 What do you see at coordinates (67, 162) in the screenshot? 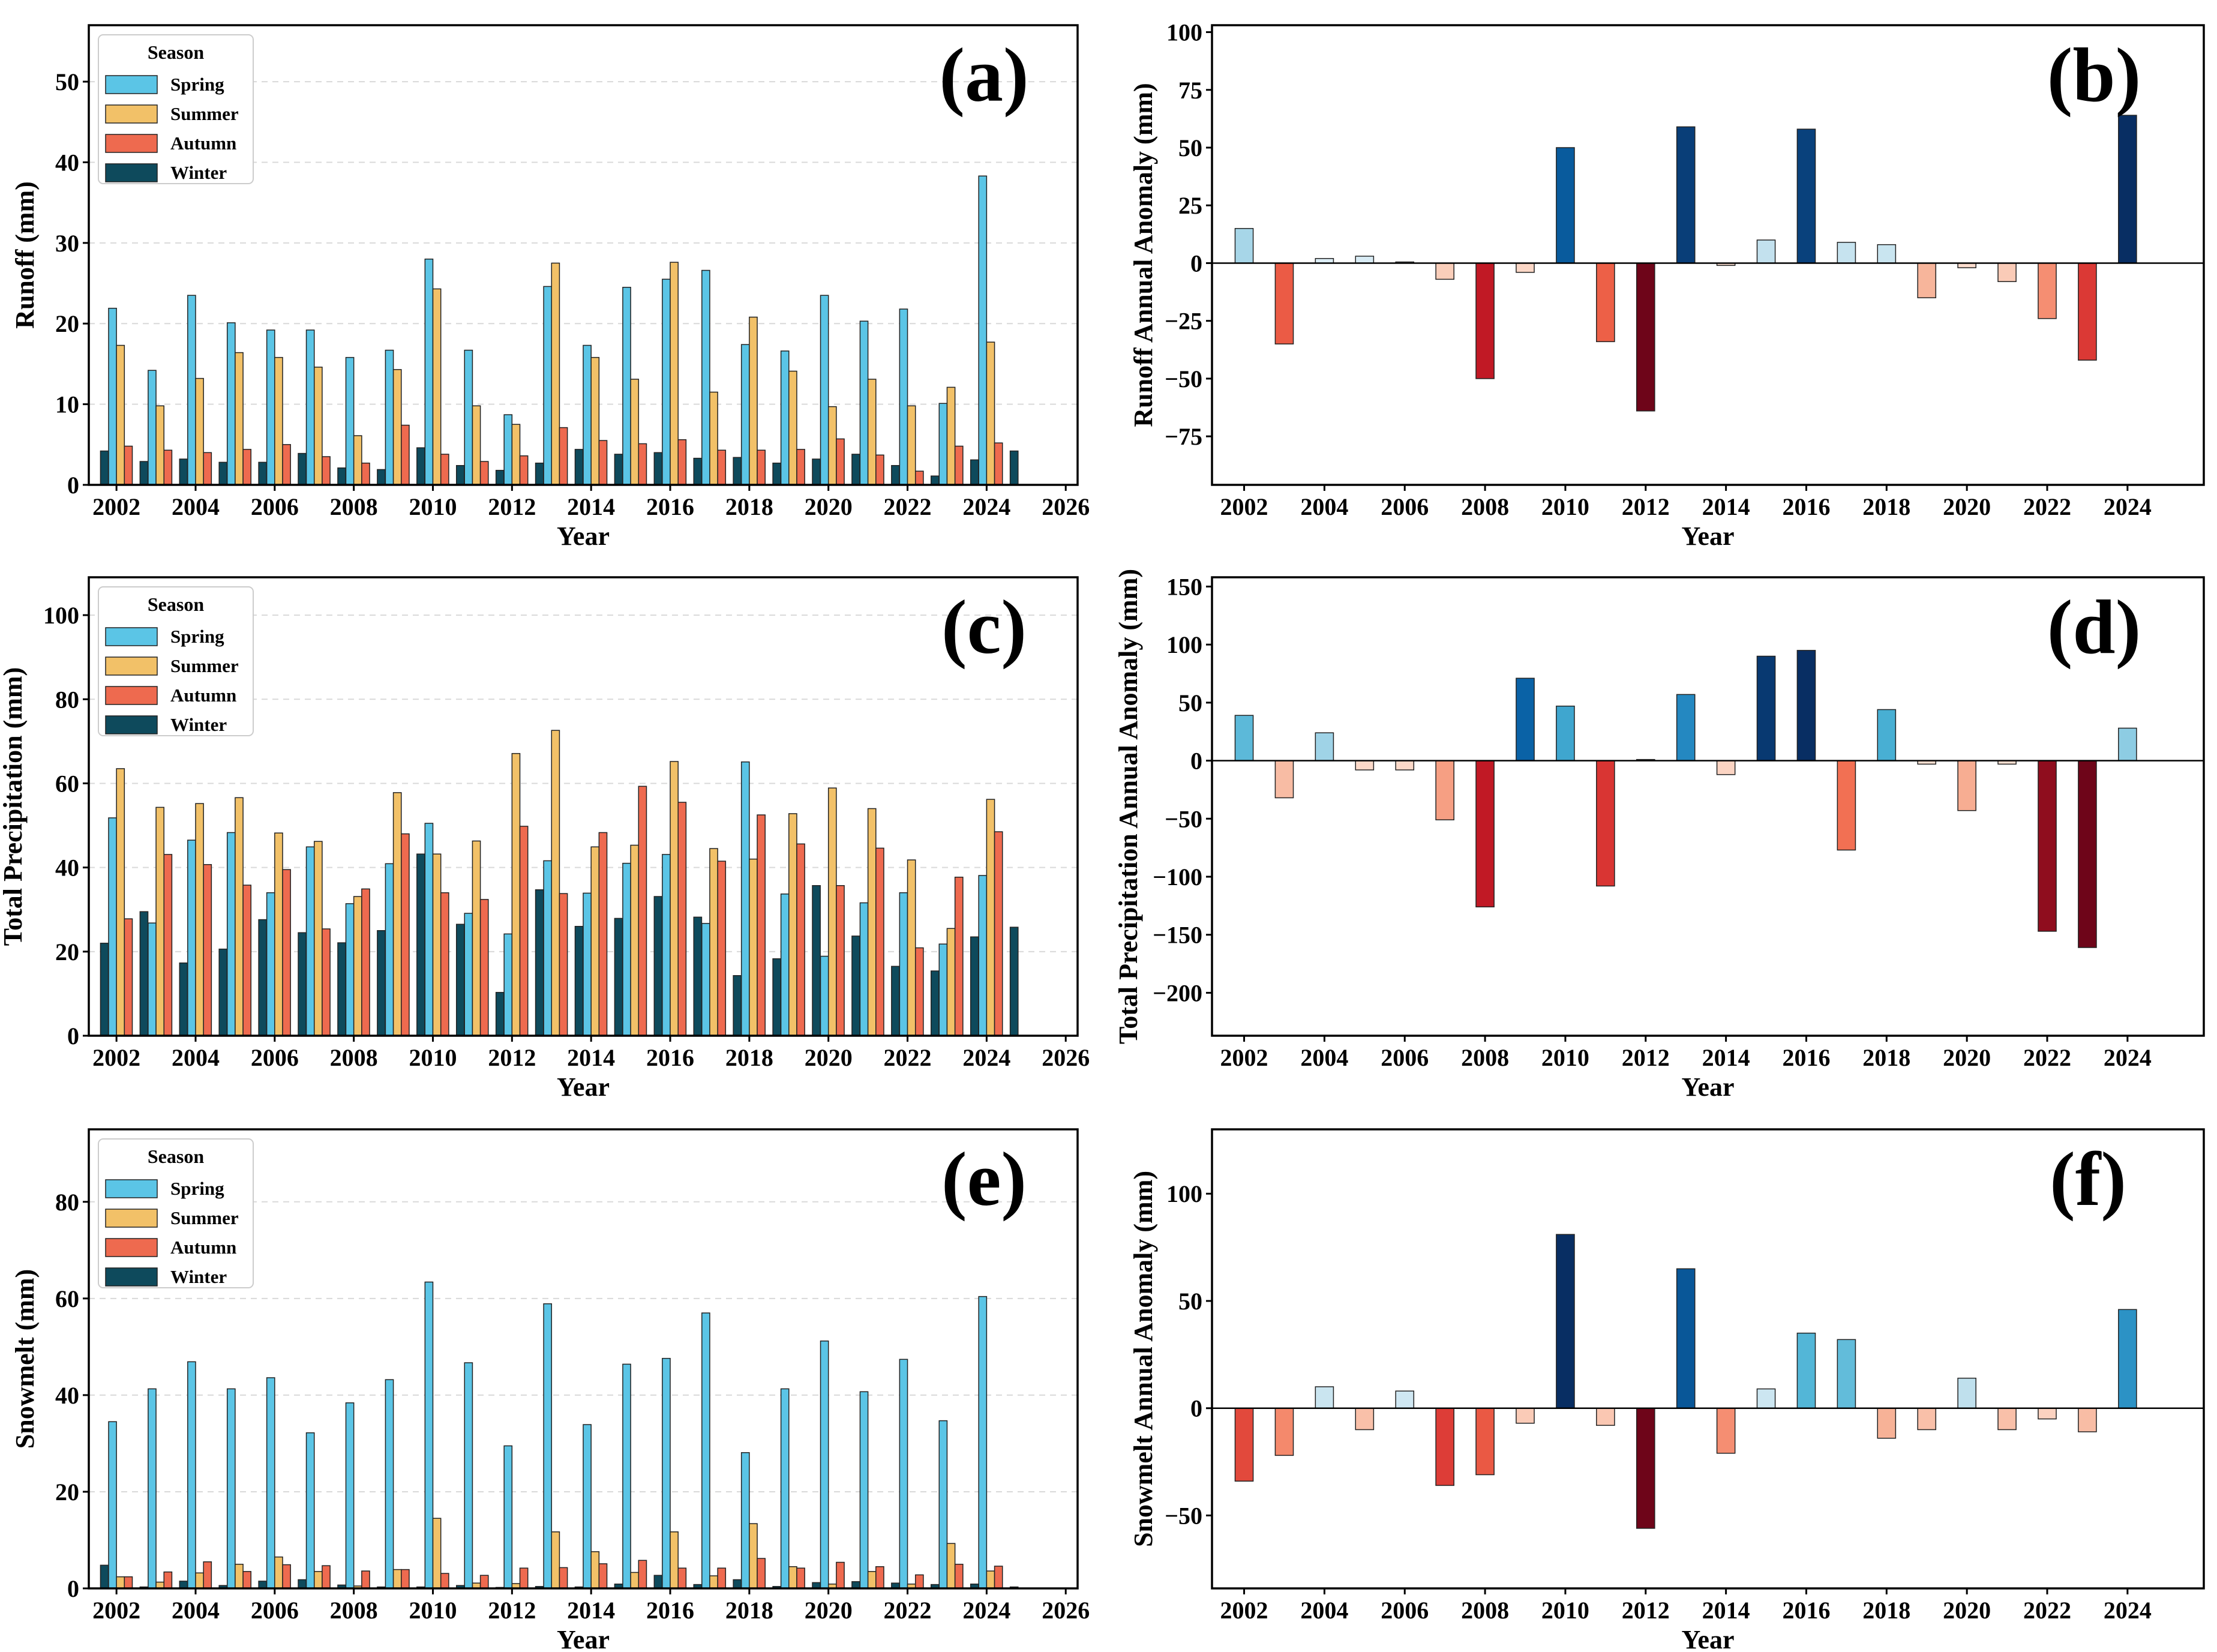
I see `y-tick-label: 40` at bounding box center [67, 162].